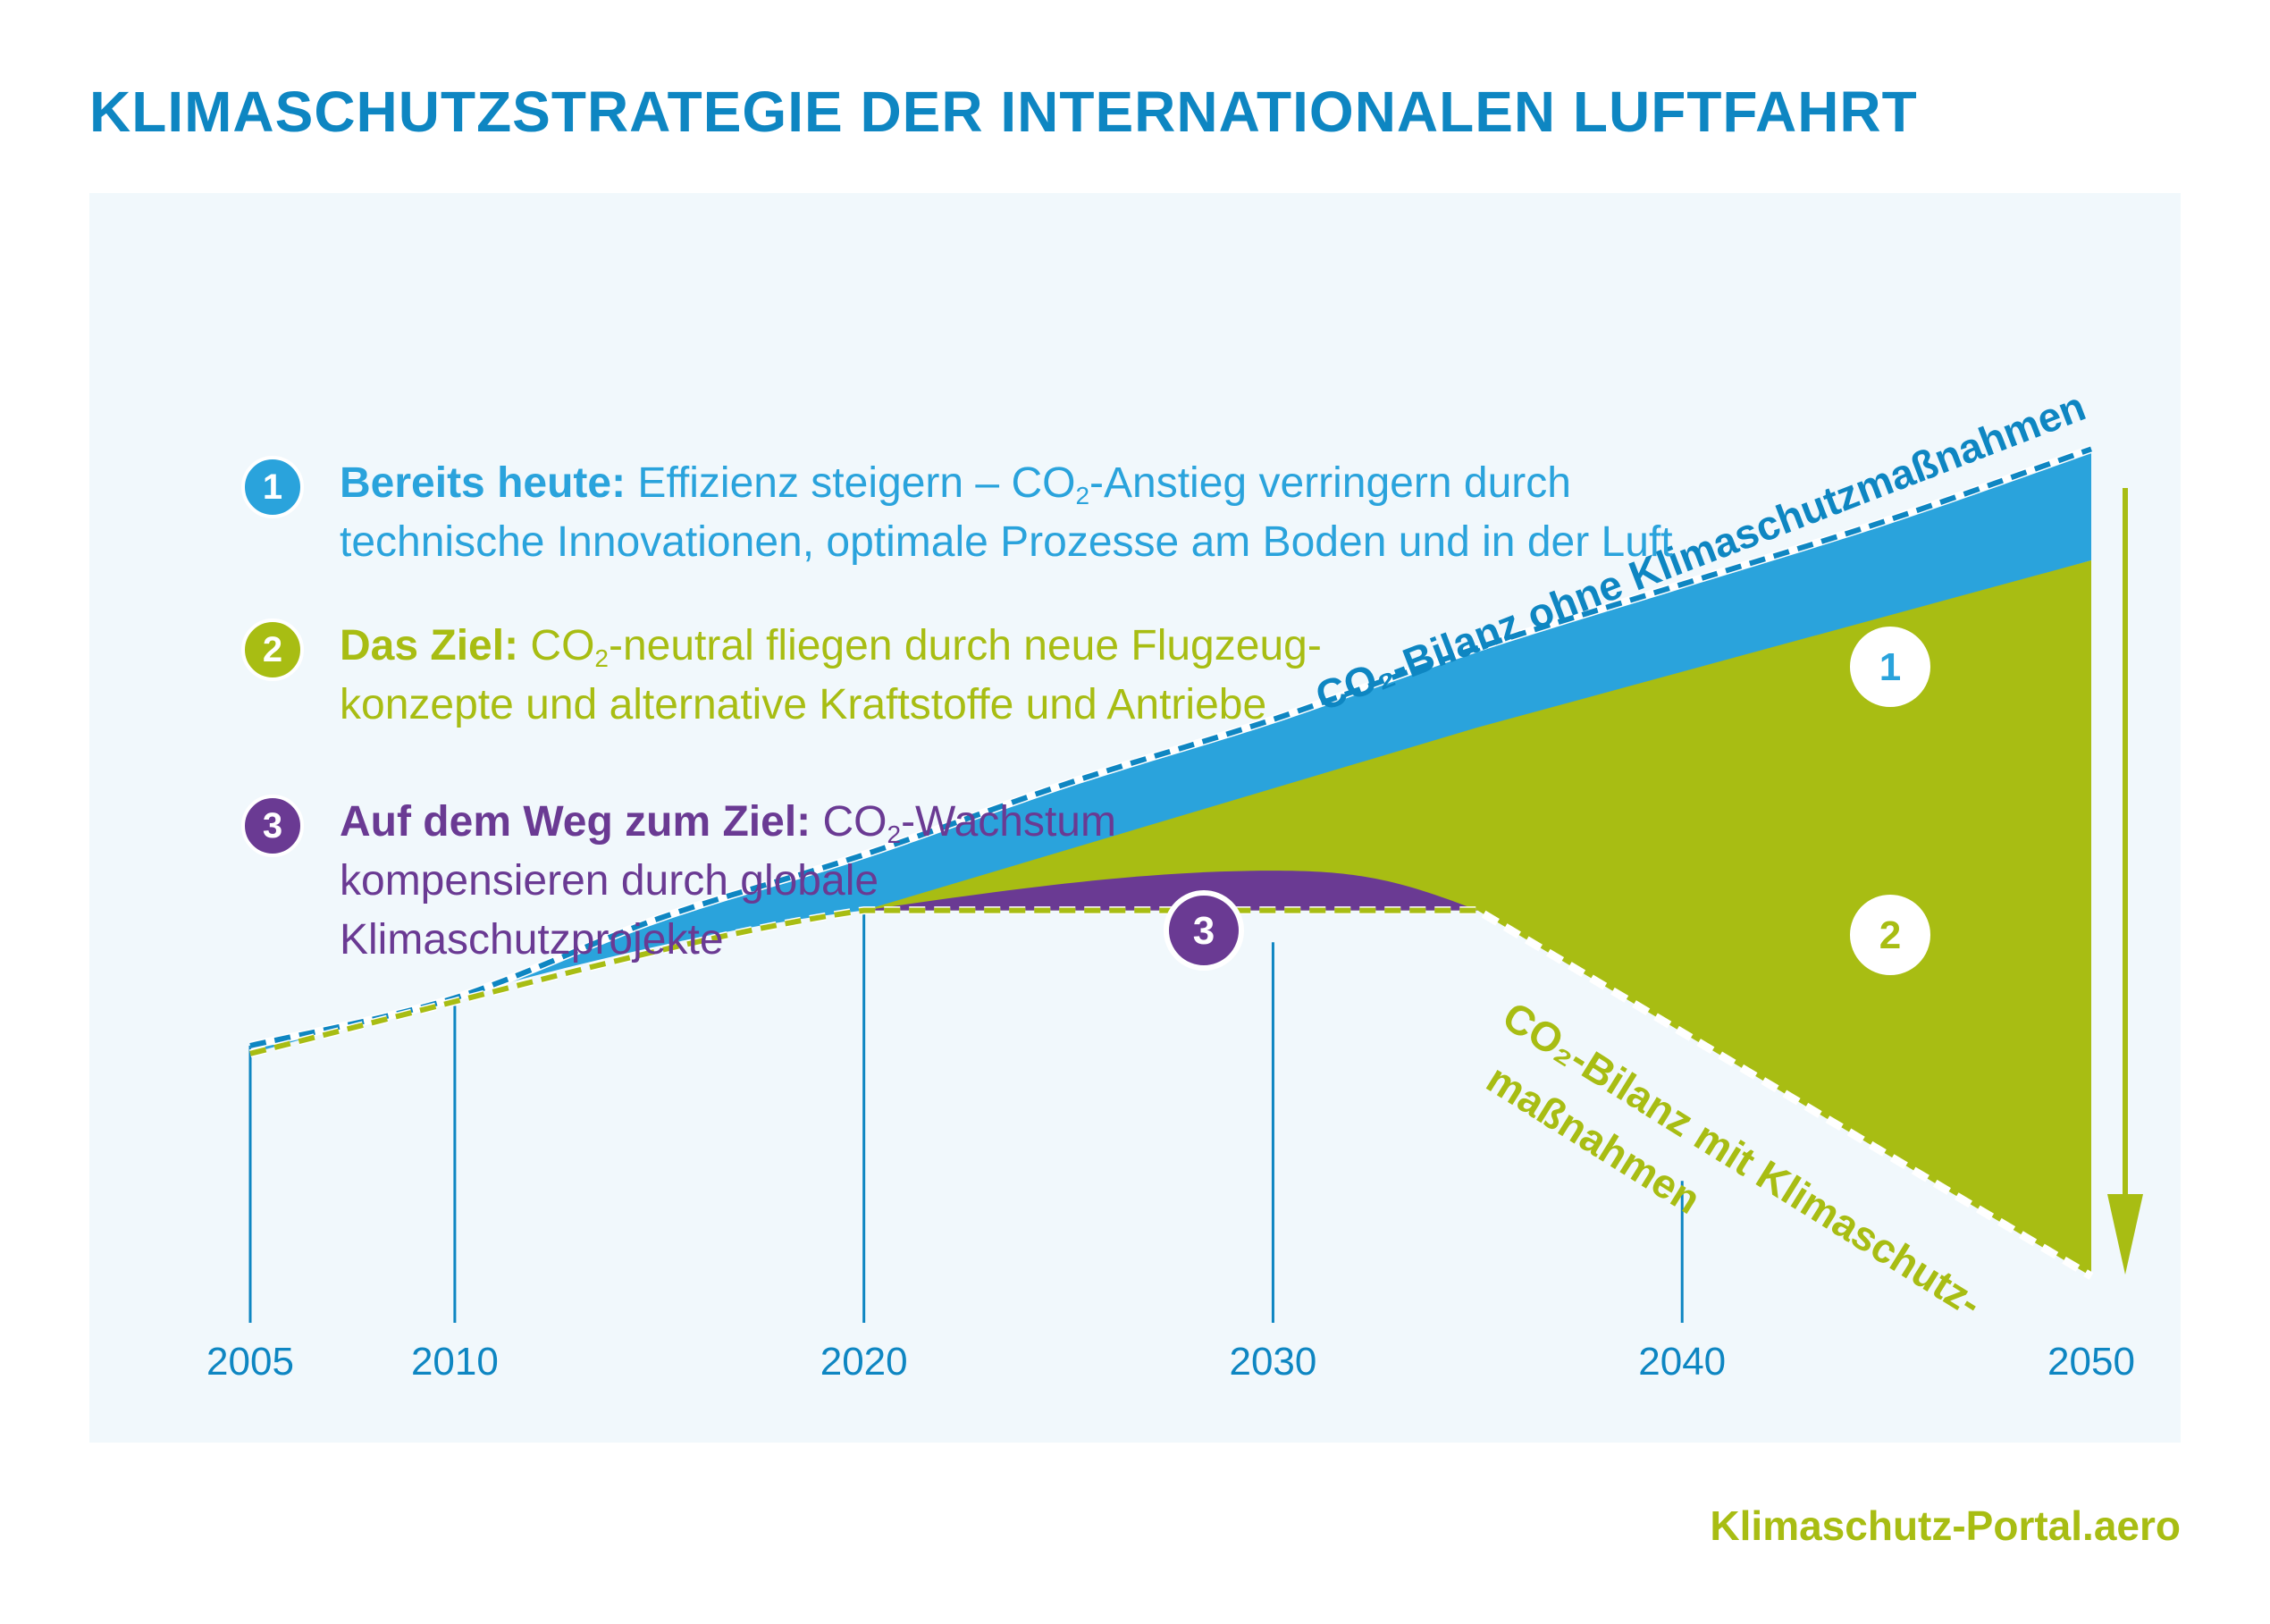 The height and width of the screenshot is (1624, 2270). I want to click on legend-badge-2: 2, so click(272, 649).